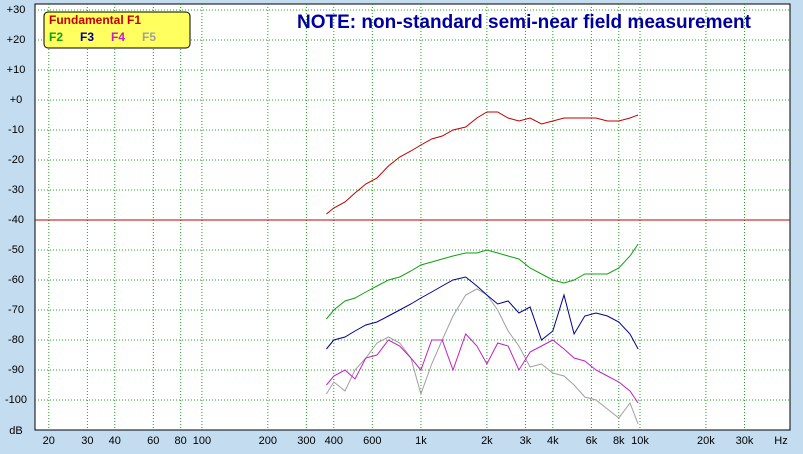  Describe the element at coordinates (421, 441) in the screenshot. I see `x-tick-label: 1k` at that location.